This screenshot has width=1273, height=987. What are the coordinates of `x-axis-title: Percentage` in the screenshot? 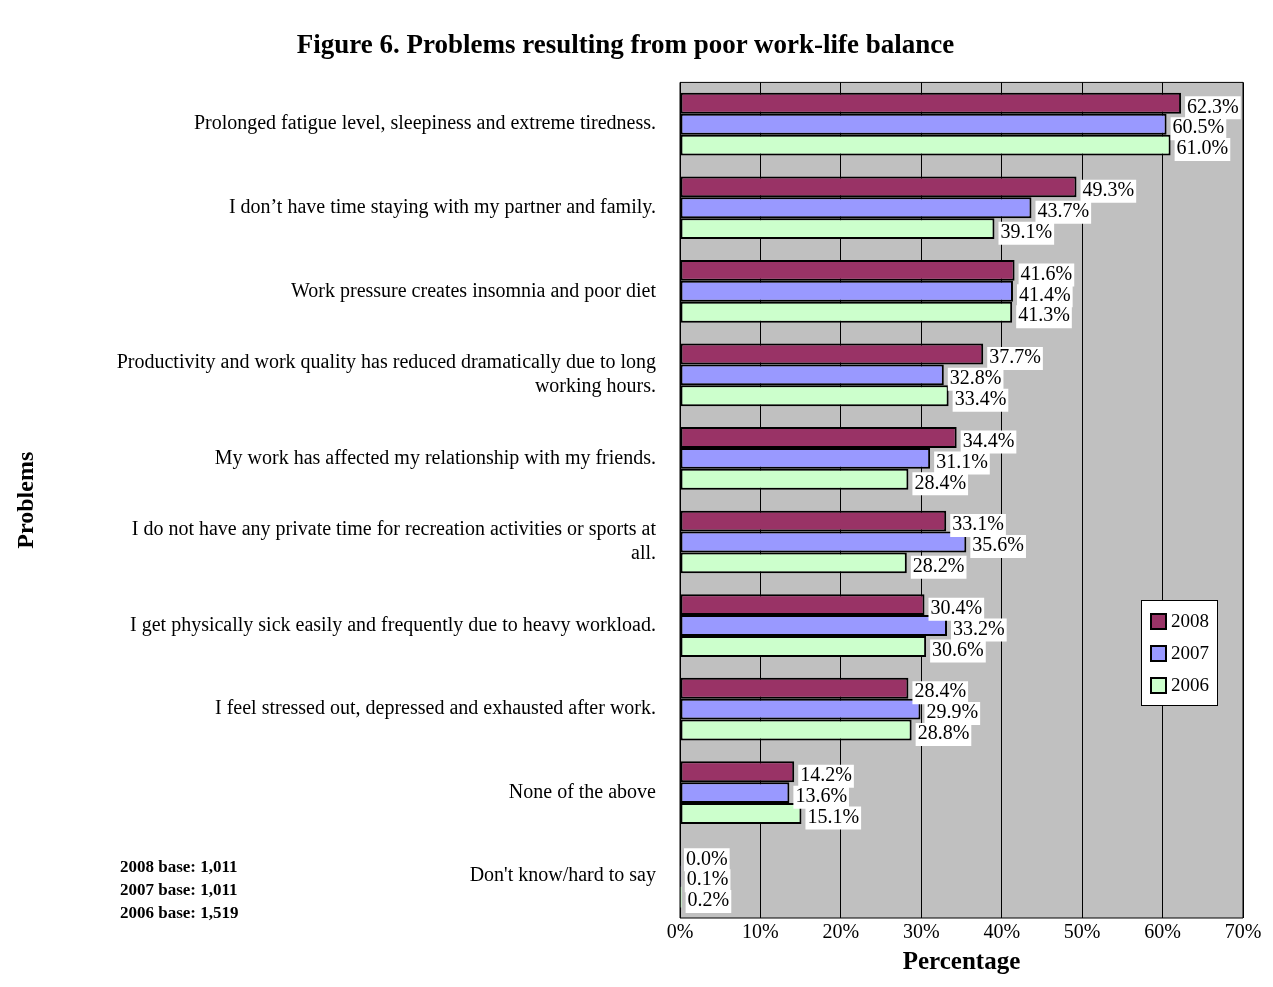 It's located at (961, 961).